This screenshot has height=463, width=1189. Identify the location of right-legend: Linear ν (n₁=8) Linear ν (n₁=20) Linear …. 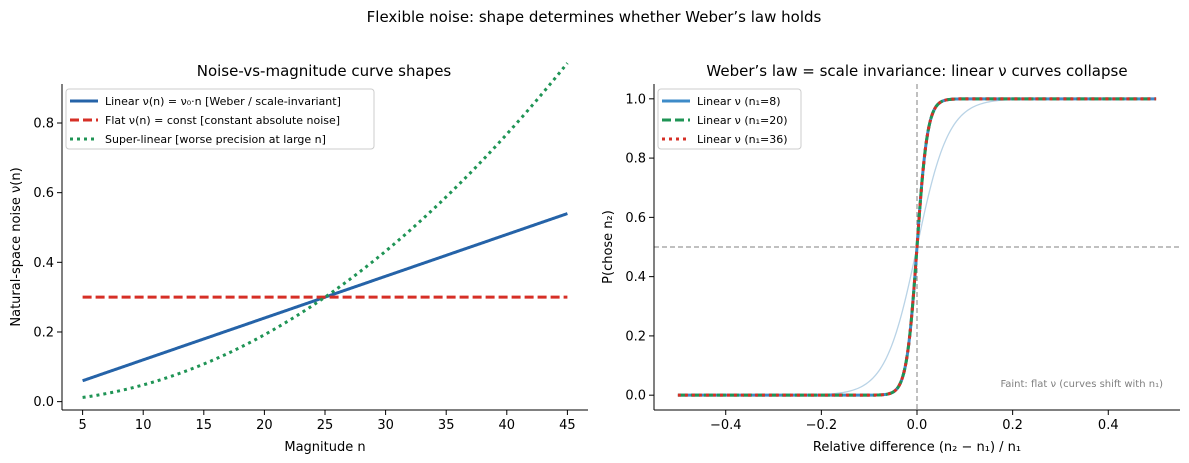
(729, 119).